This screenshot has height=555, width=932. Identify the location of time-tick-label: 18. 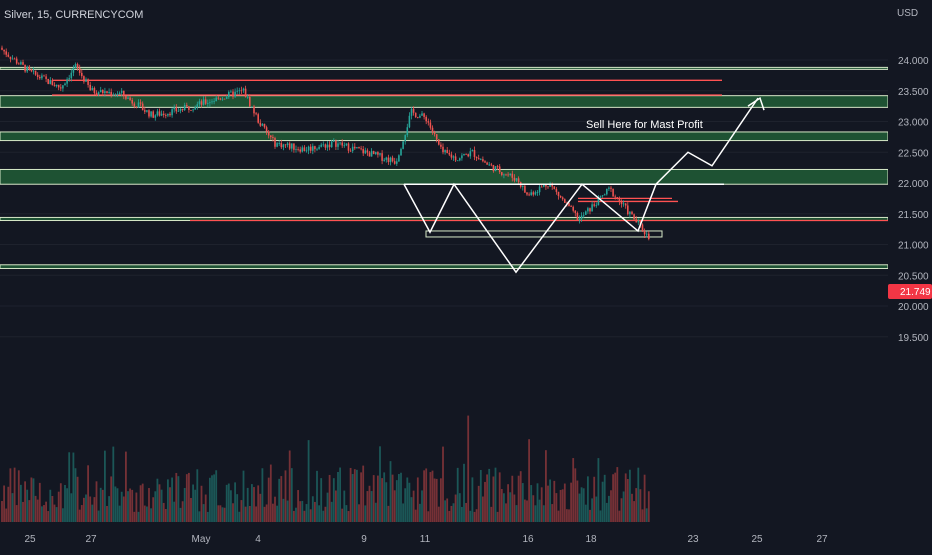
(591, 539).